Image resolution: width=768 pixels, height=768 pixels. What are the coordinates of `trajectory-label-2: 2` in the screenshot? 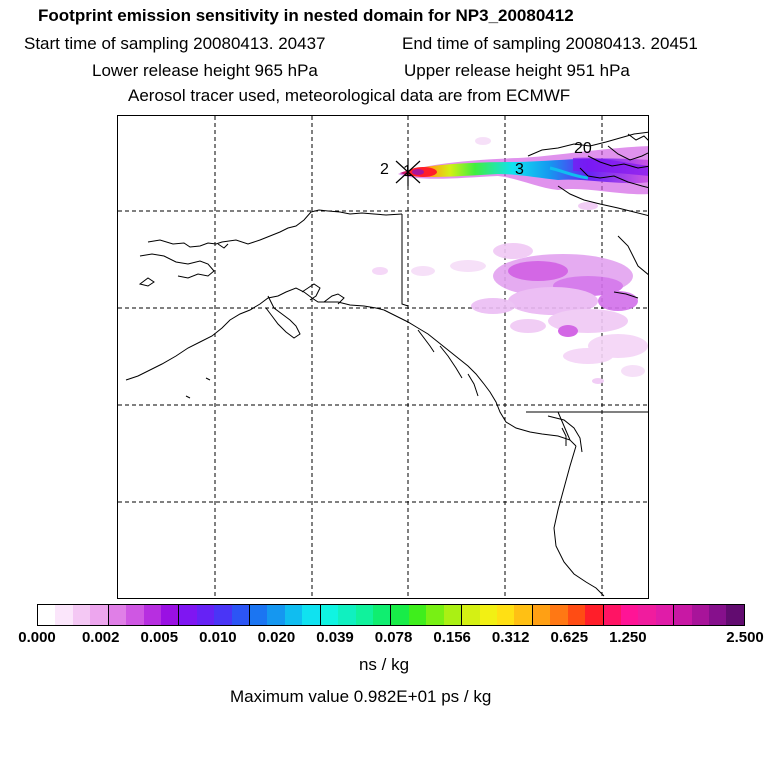 It's located at (384, 169).